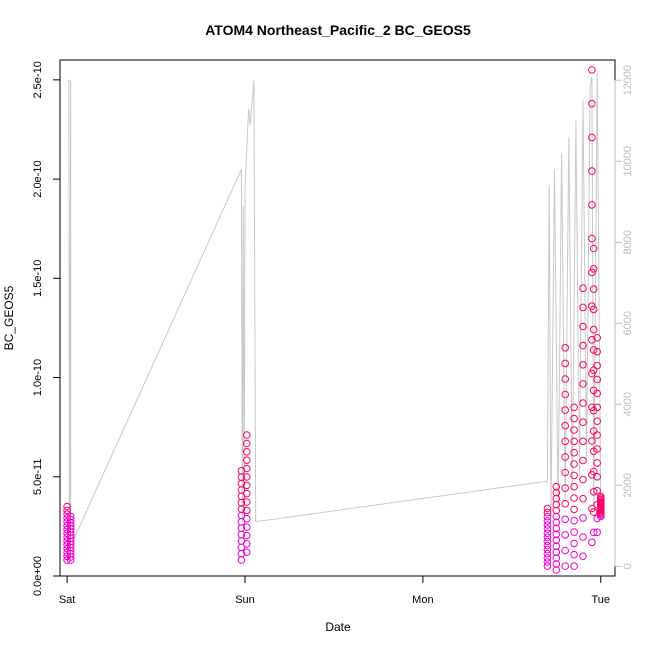 The image size is (650, 650). What do you see at coordinates (422, 600) in the screenshot?
I see `x-tick-label: Mon` at bounding box center [422, 600].